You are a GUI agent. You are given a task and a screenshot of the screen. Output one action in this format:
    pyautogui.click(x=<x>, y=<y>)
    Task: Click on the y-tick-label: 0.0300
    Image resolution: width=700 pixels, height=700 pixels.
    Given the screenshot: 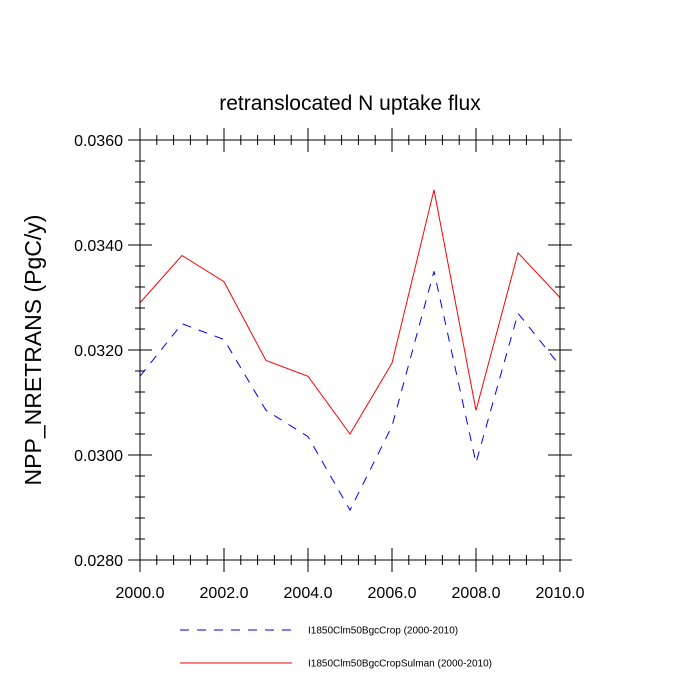 What is the action you would take?
    pyautogui.click(x=98, y=456)
    